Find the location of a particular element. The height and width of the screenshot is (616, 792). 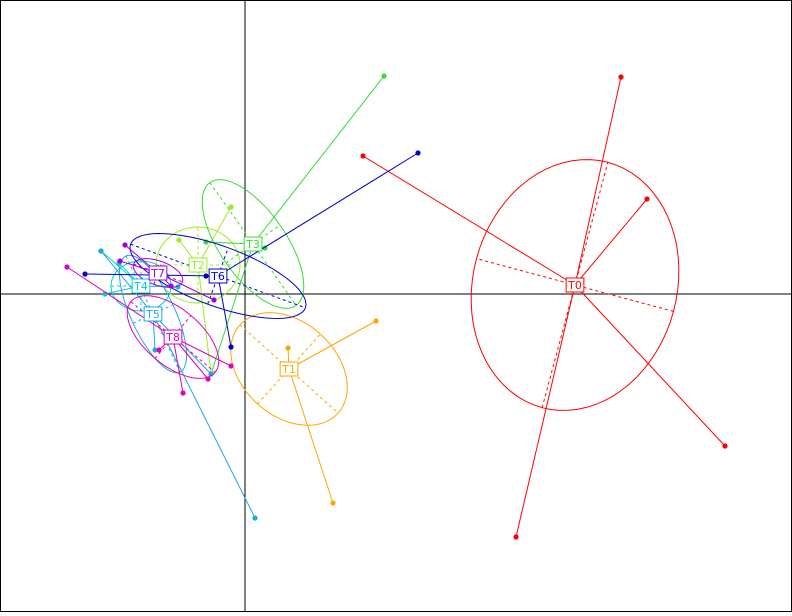

class-label-t0: T0 is located at coordinates (575, 285).